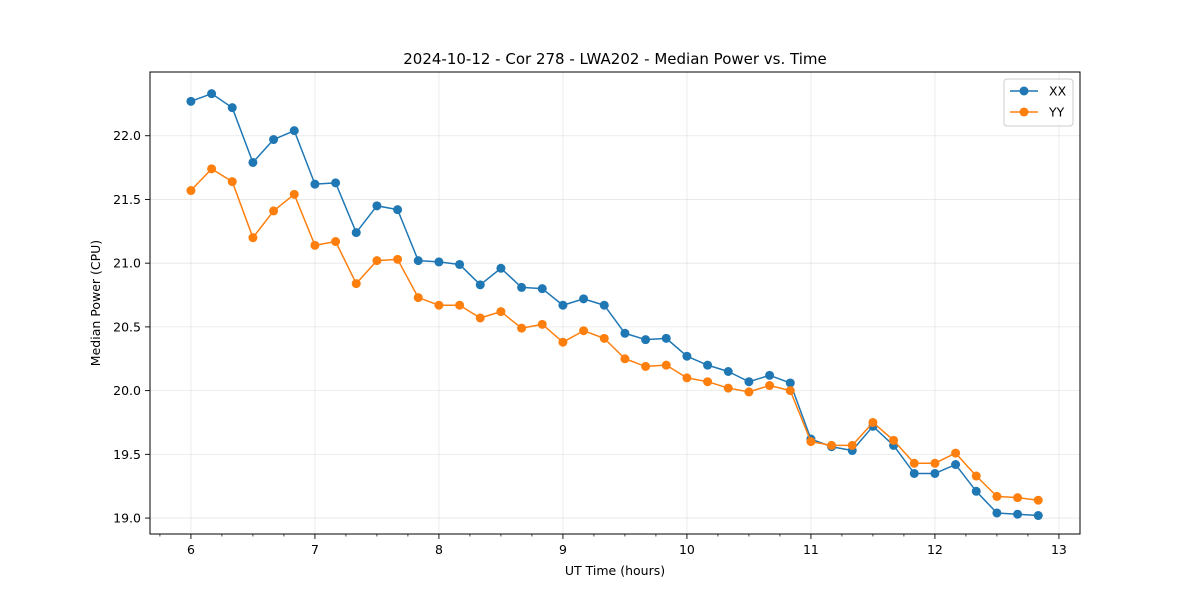 The height and width of the screenshot is (600, 1200). What do you see at coordinates (127, 454) in the screenshot?
I see `y-tick-label: 19.5` at bounding box center [127, 454].